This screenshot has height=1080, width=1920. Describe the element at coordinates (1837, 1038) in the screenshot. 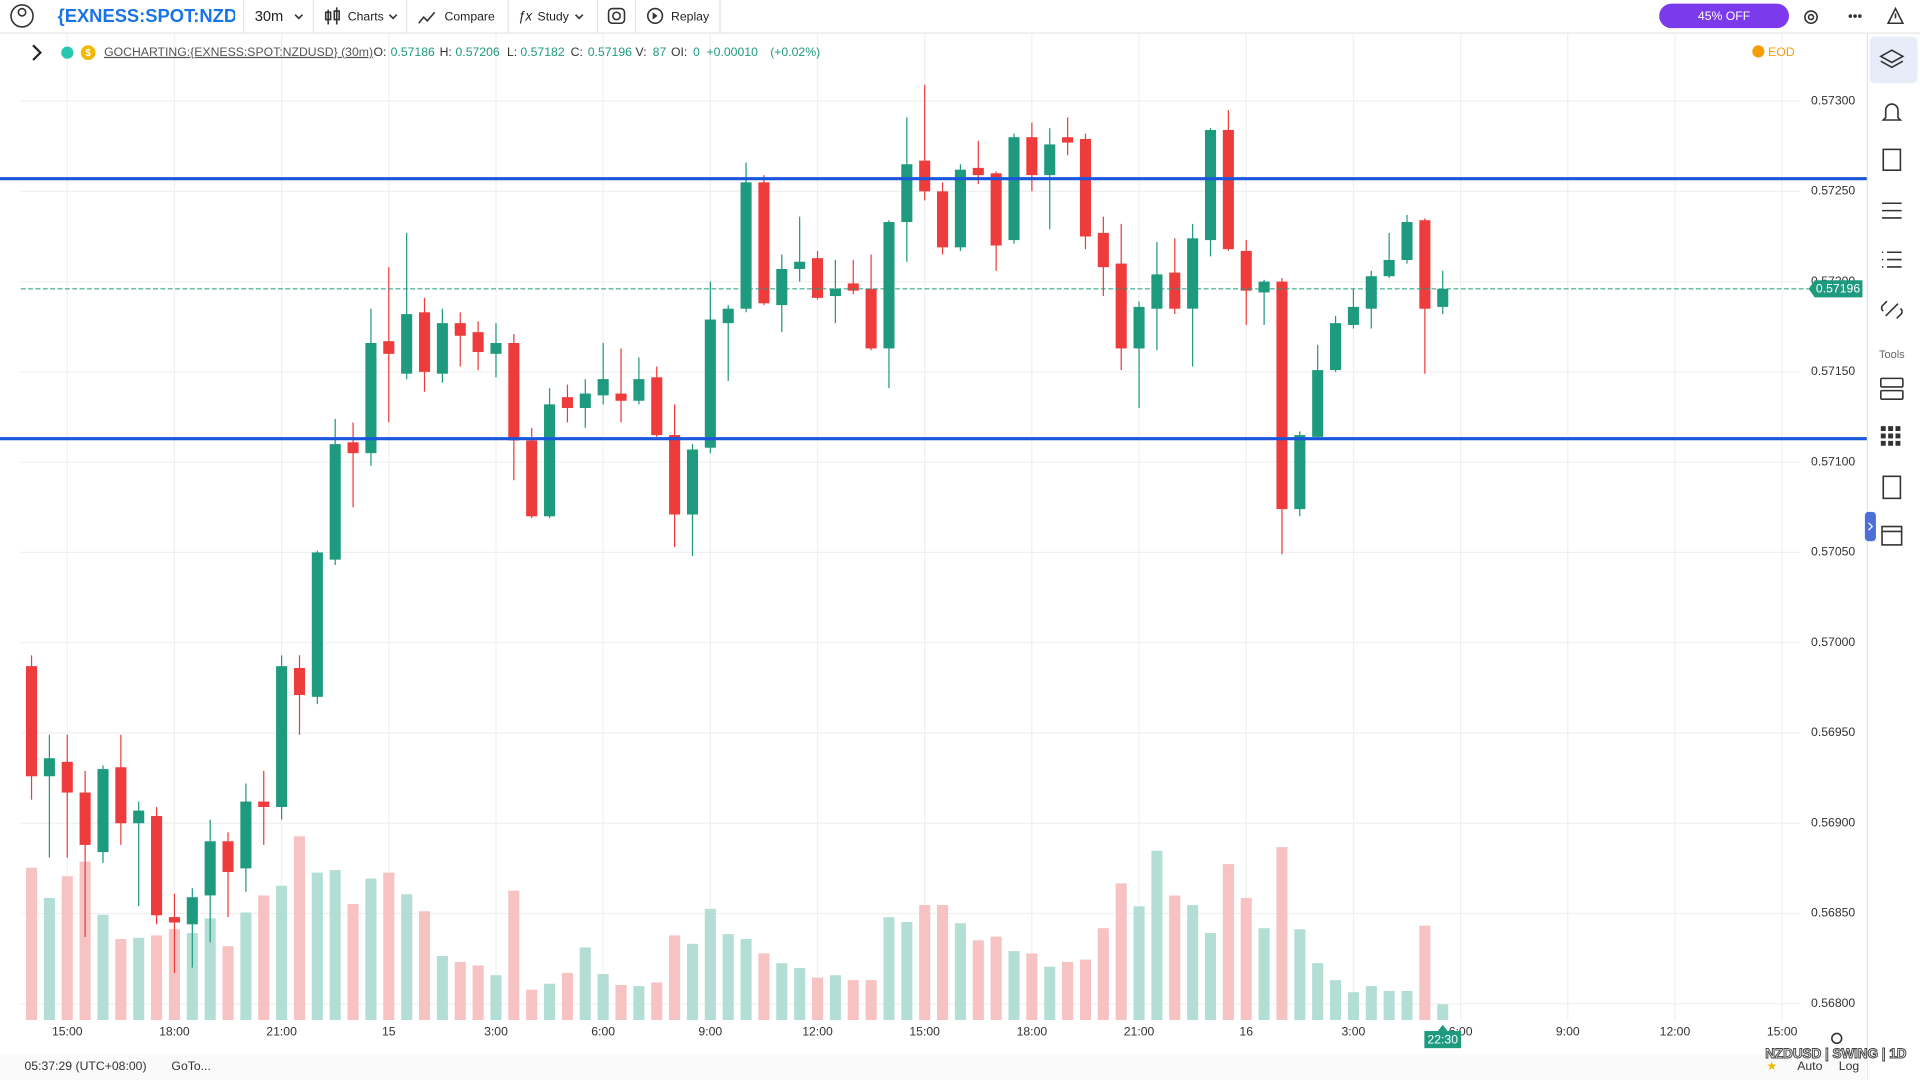

I see `axis-settings-icon` at that location.